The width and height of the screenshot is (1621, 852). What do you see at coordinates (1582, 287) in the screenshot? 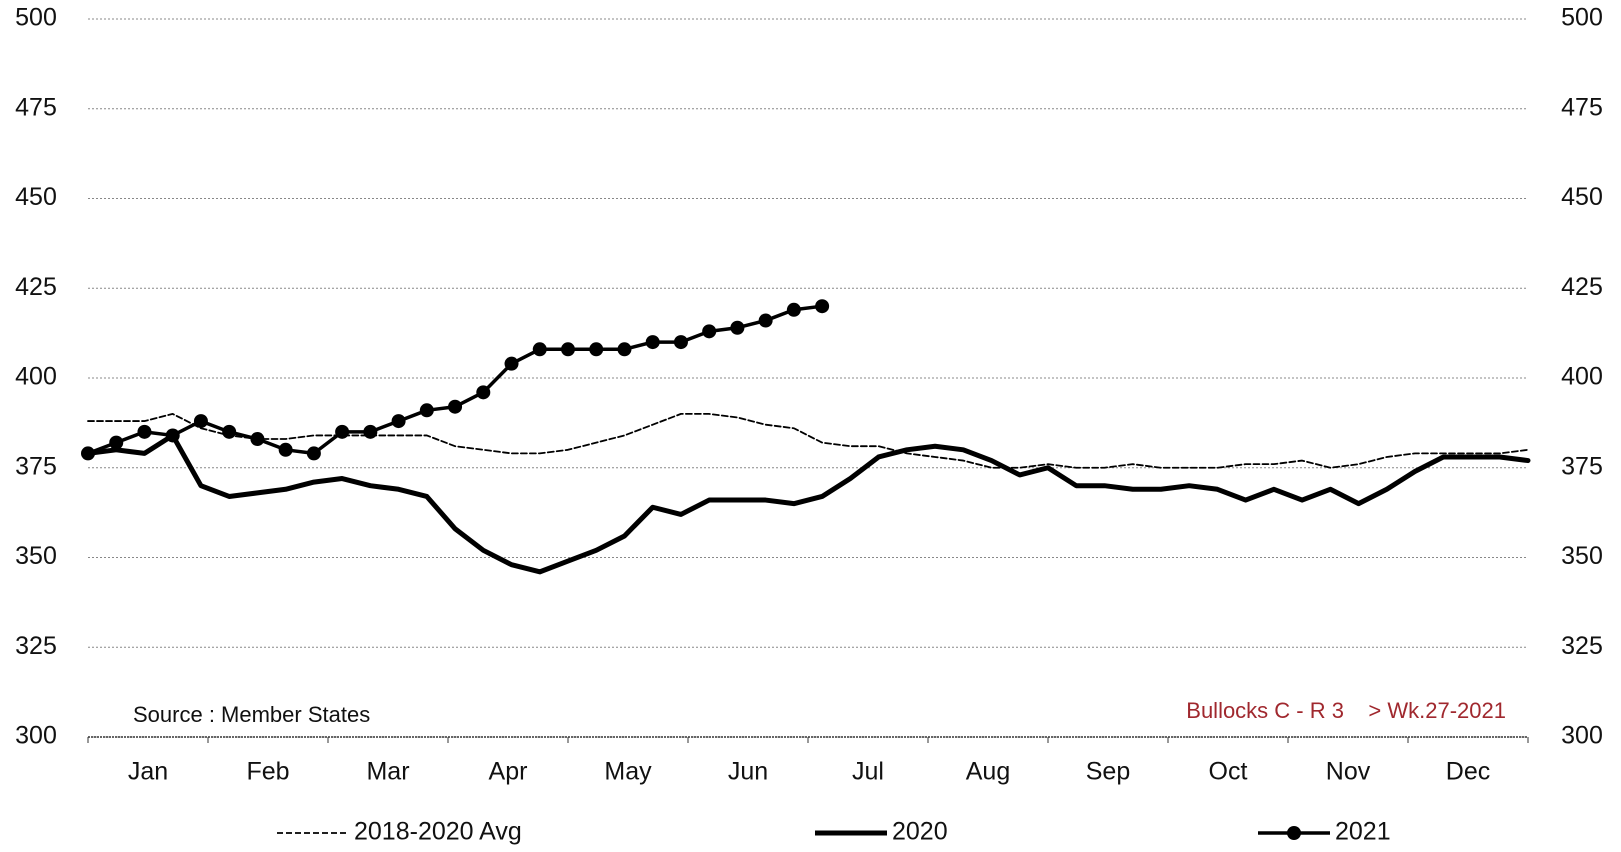
I see `y2-tick-label: 425` at bounding box center [1582, 287].